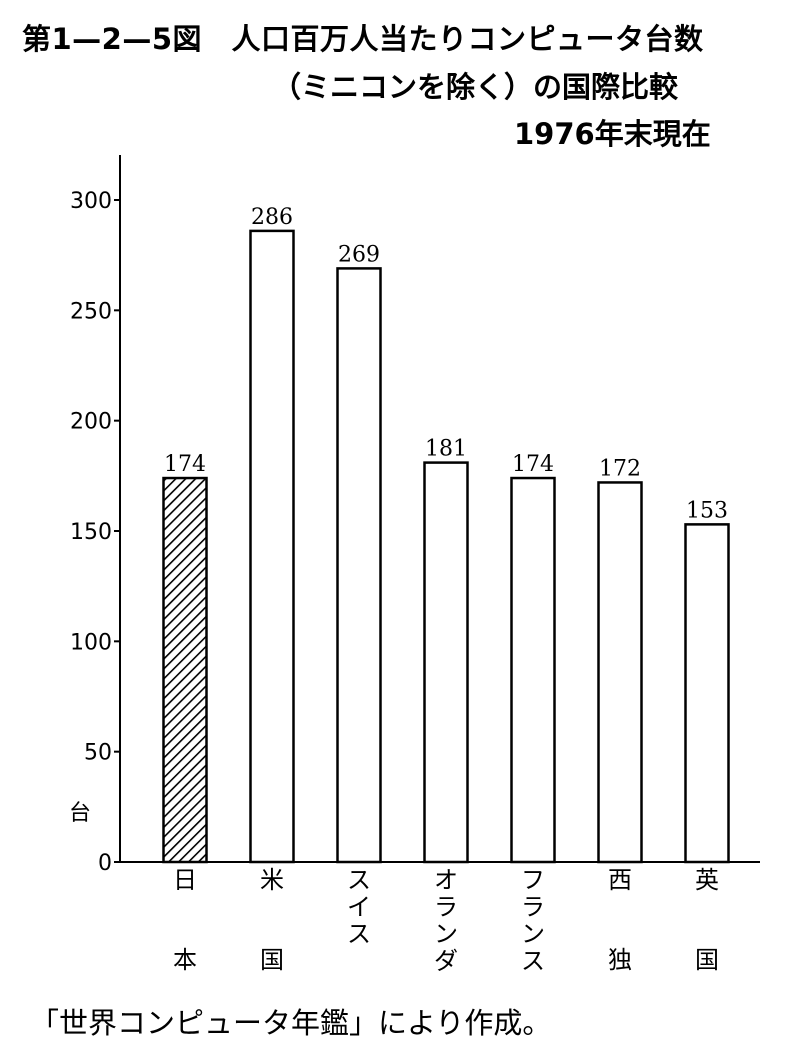 Image resolution: width=801 pixels, height=1053 pixels. I want to click on y-tick-label: 0, so click(105, 863).